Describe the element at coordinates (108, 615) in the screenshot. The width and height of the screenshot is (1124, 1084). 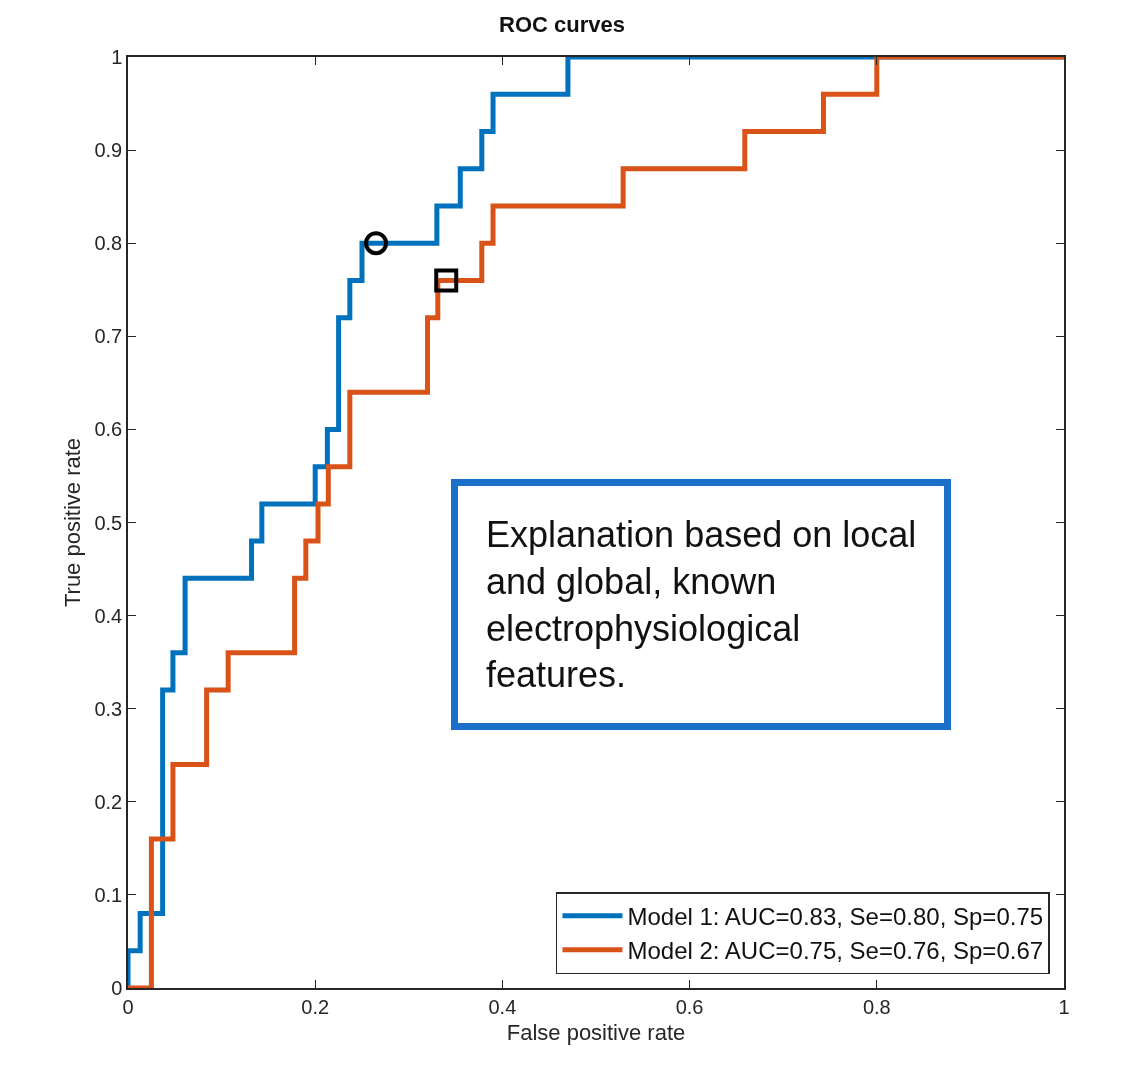
I see `y-tick-label: 0.4` at that location.